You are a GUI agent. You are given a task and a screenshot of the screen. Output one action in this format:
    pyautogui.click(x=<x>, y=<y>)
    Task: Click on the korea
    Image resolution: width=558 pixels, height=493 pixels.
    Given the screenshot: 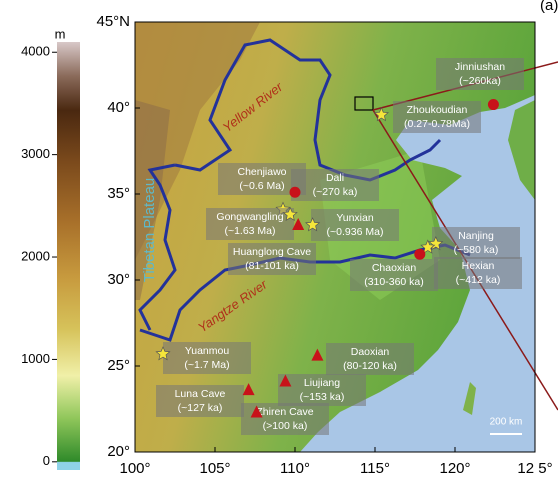 What is the action you would take?
    pyautogui.click(x=521, y=150)
    